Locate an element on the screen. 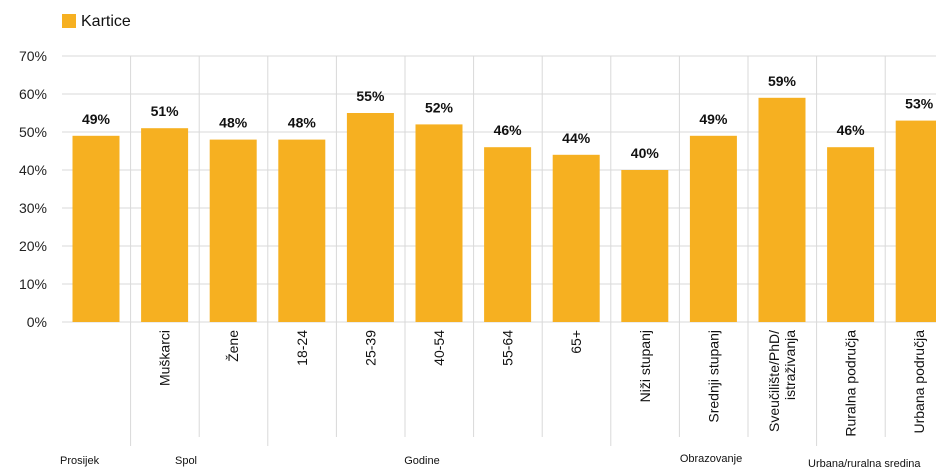  y-tick-label: 10% is located at coordinates (33, 284).